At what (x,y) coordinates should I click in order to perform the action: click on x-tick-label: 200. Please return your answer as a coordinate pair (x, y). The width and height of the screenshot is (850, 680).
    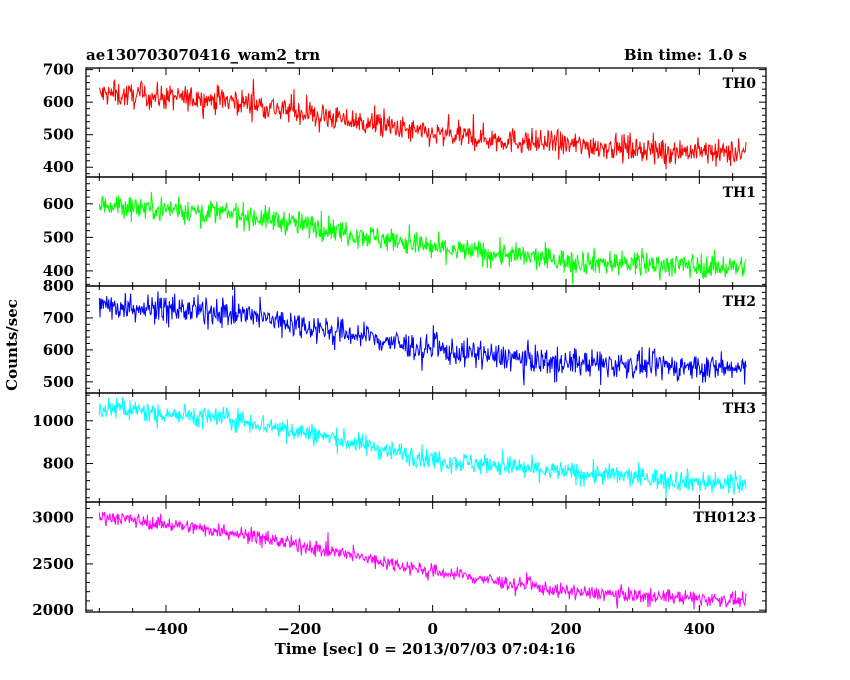
    Looking at the image, I should click on (565, 629).